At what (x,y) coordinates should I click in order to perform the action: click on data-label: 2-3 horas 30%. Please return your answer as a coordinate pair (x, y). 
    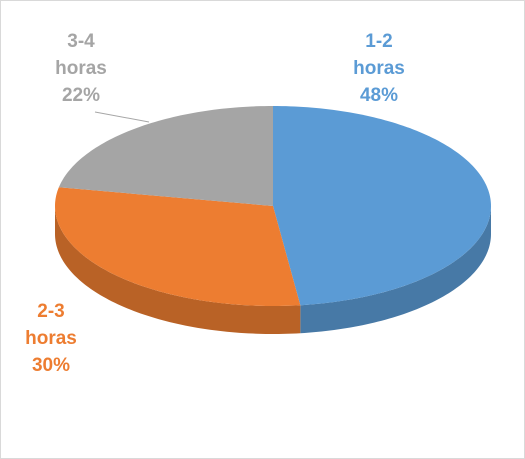
    Looking at the image, I should click on (51, 338).